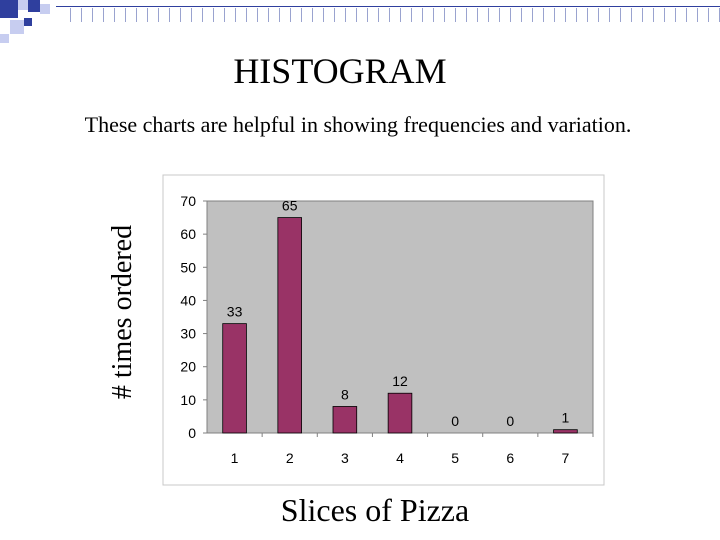 This screenshot has width=720, height=540. Describe the element at coordinates (510, 458) in the screenshot. I see `x-tick-label: 6` at that location.